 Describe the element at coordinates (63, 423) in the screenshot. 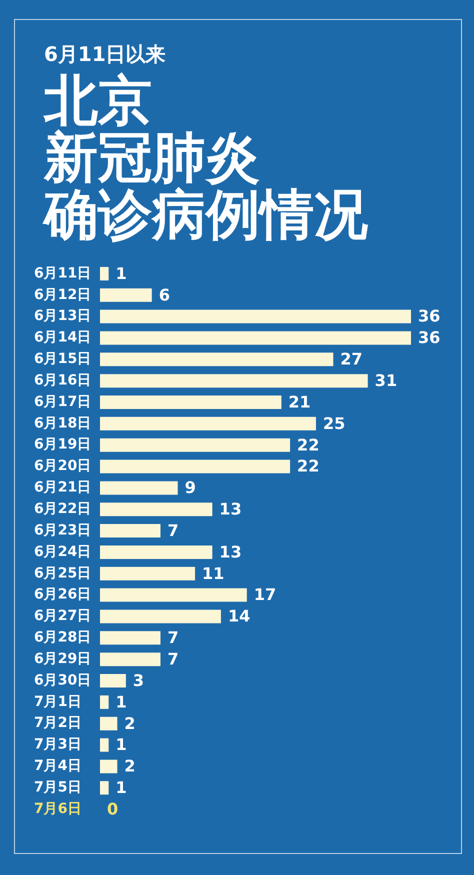

I see `y-tick-label: 6月18日` at that location.